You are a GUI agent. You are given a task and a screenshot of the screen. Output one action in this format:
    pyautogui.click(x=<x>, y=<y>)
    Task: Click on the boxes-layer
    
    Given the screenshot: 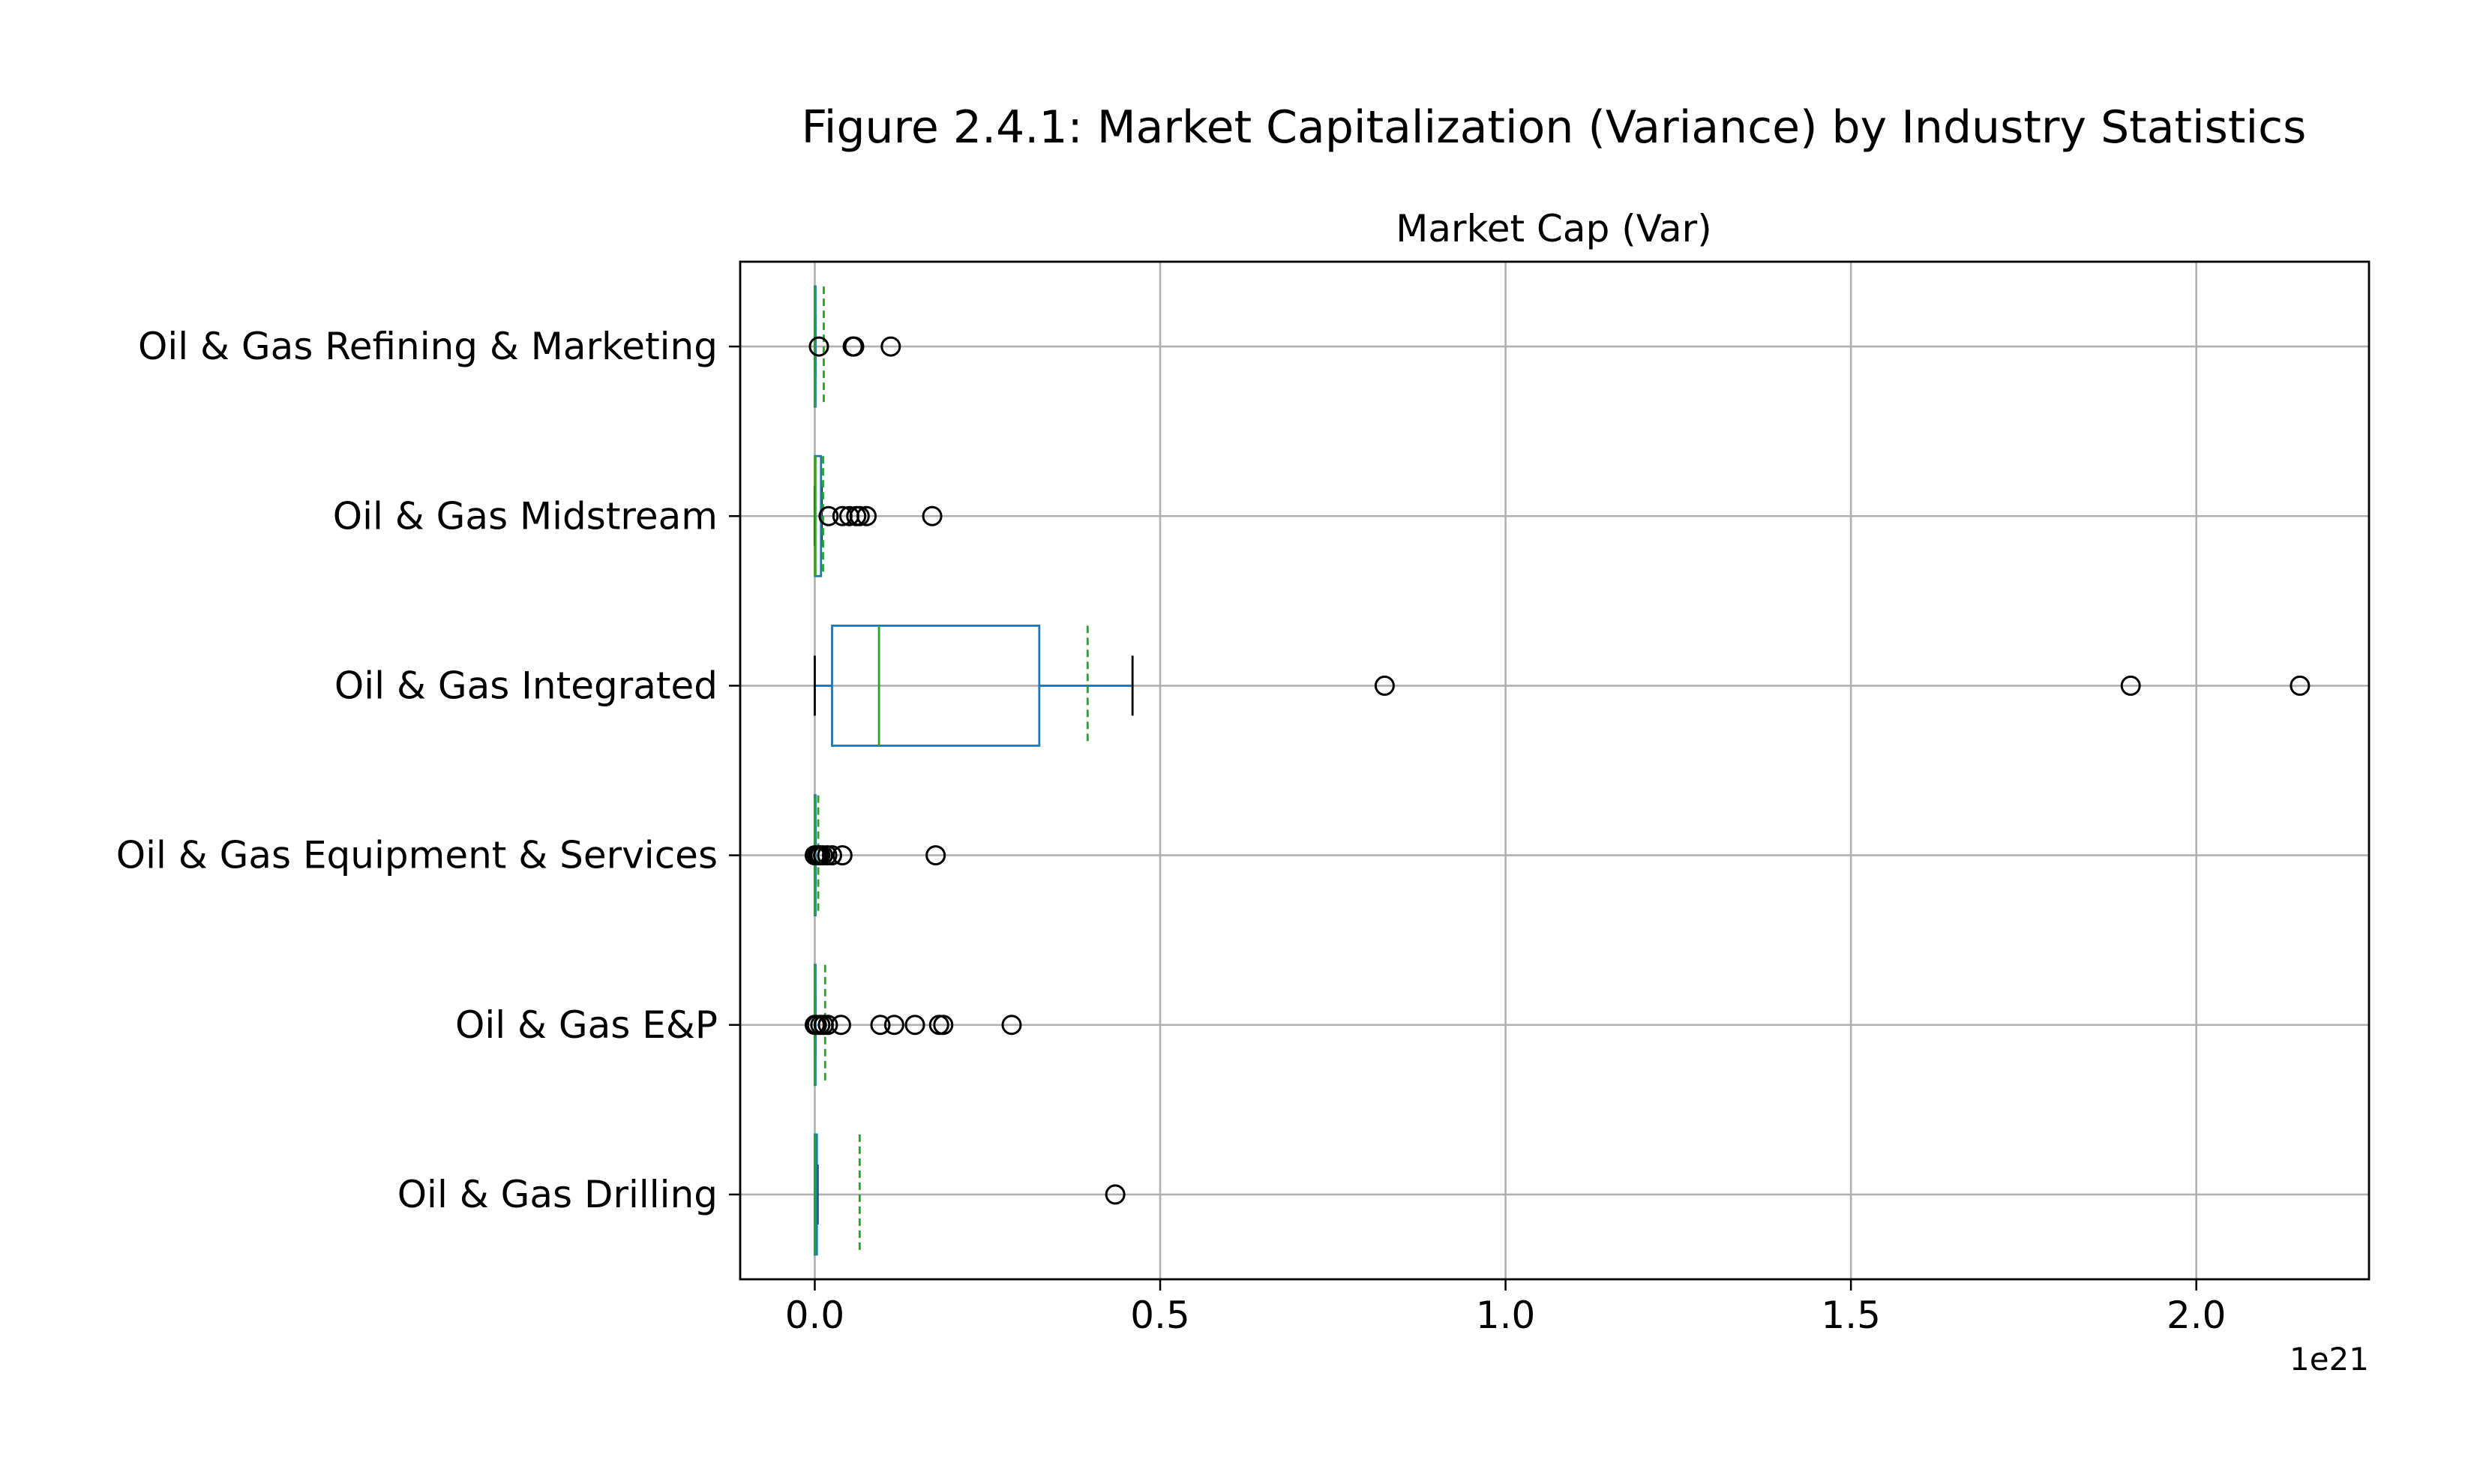 What is the action you would take?
    pyautogui.click(x=974, y=770)
    